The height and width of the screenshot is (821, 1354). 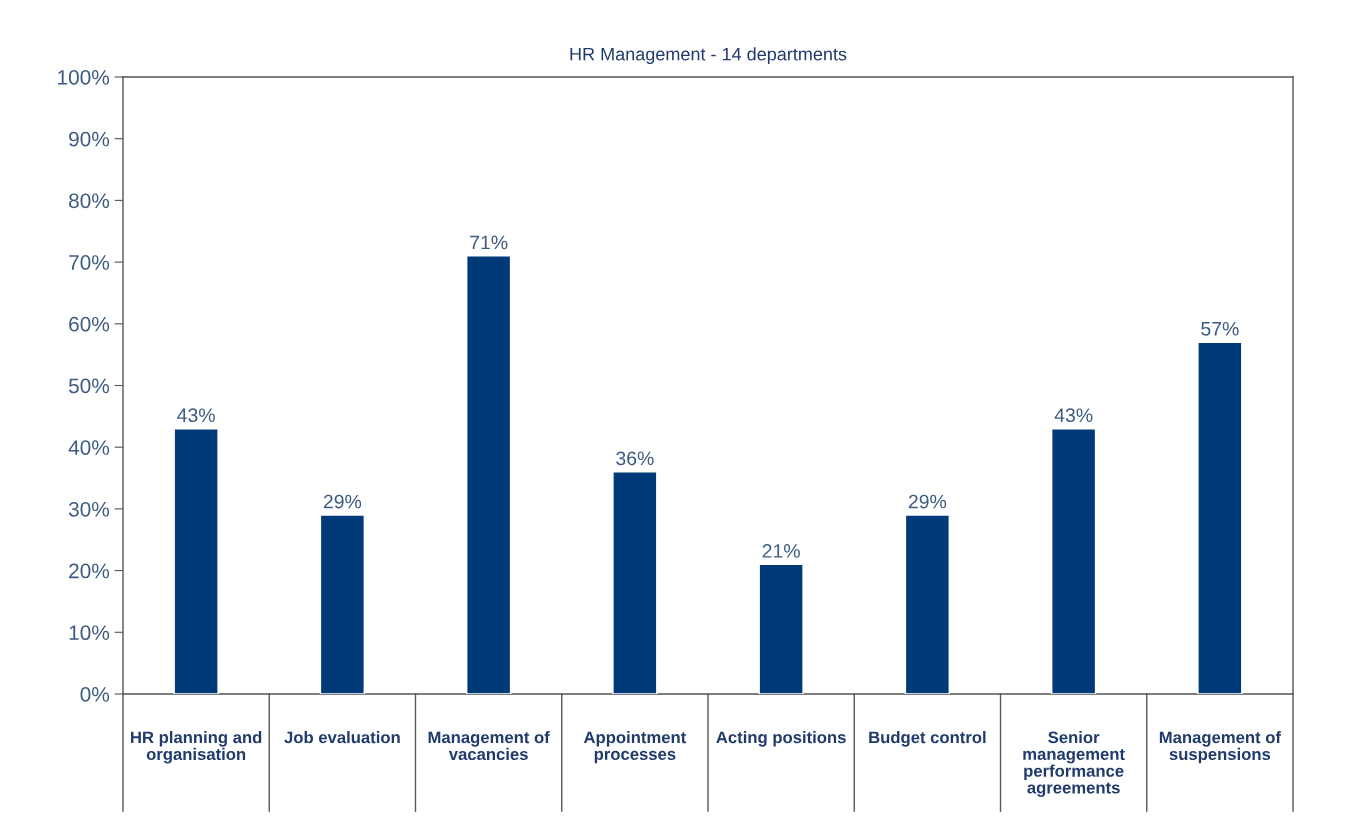 I want to click on y-tick-label: 80%, so click(x=89, y=201).